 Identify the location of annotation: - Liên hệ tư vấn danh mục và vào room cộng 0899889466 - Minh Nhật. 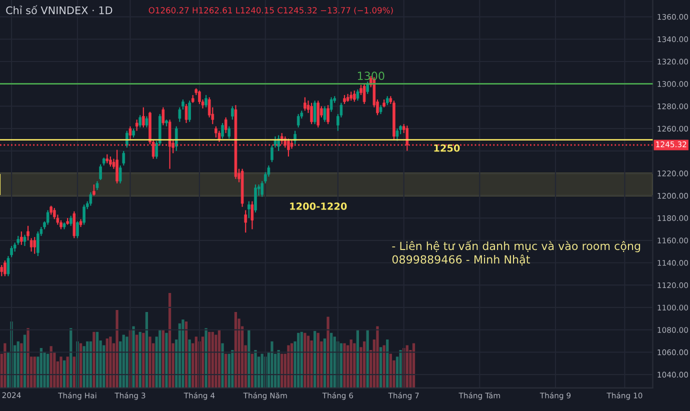
(516, 253).